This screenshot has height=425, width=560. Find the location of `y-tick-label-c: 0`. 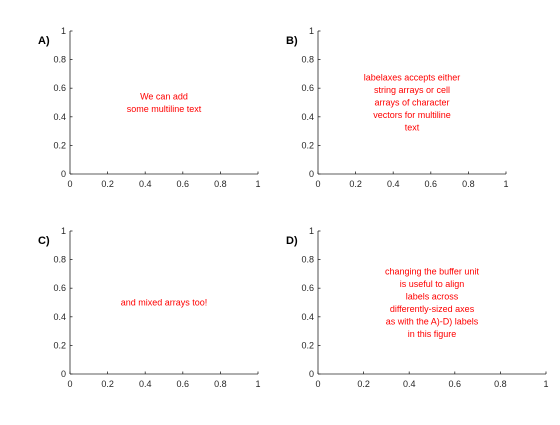

y-tick-label-c: 0 is located at coordinates (63, 374).